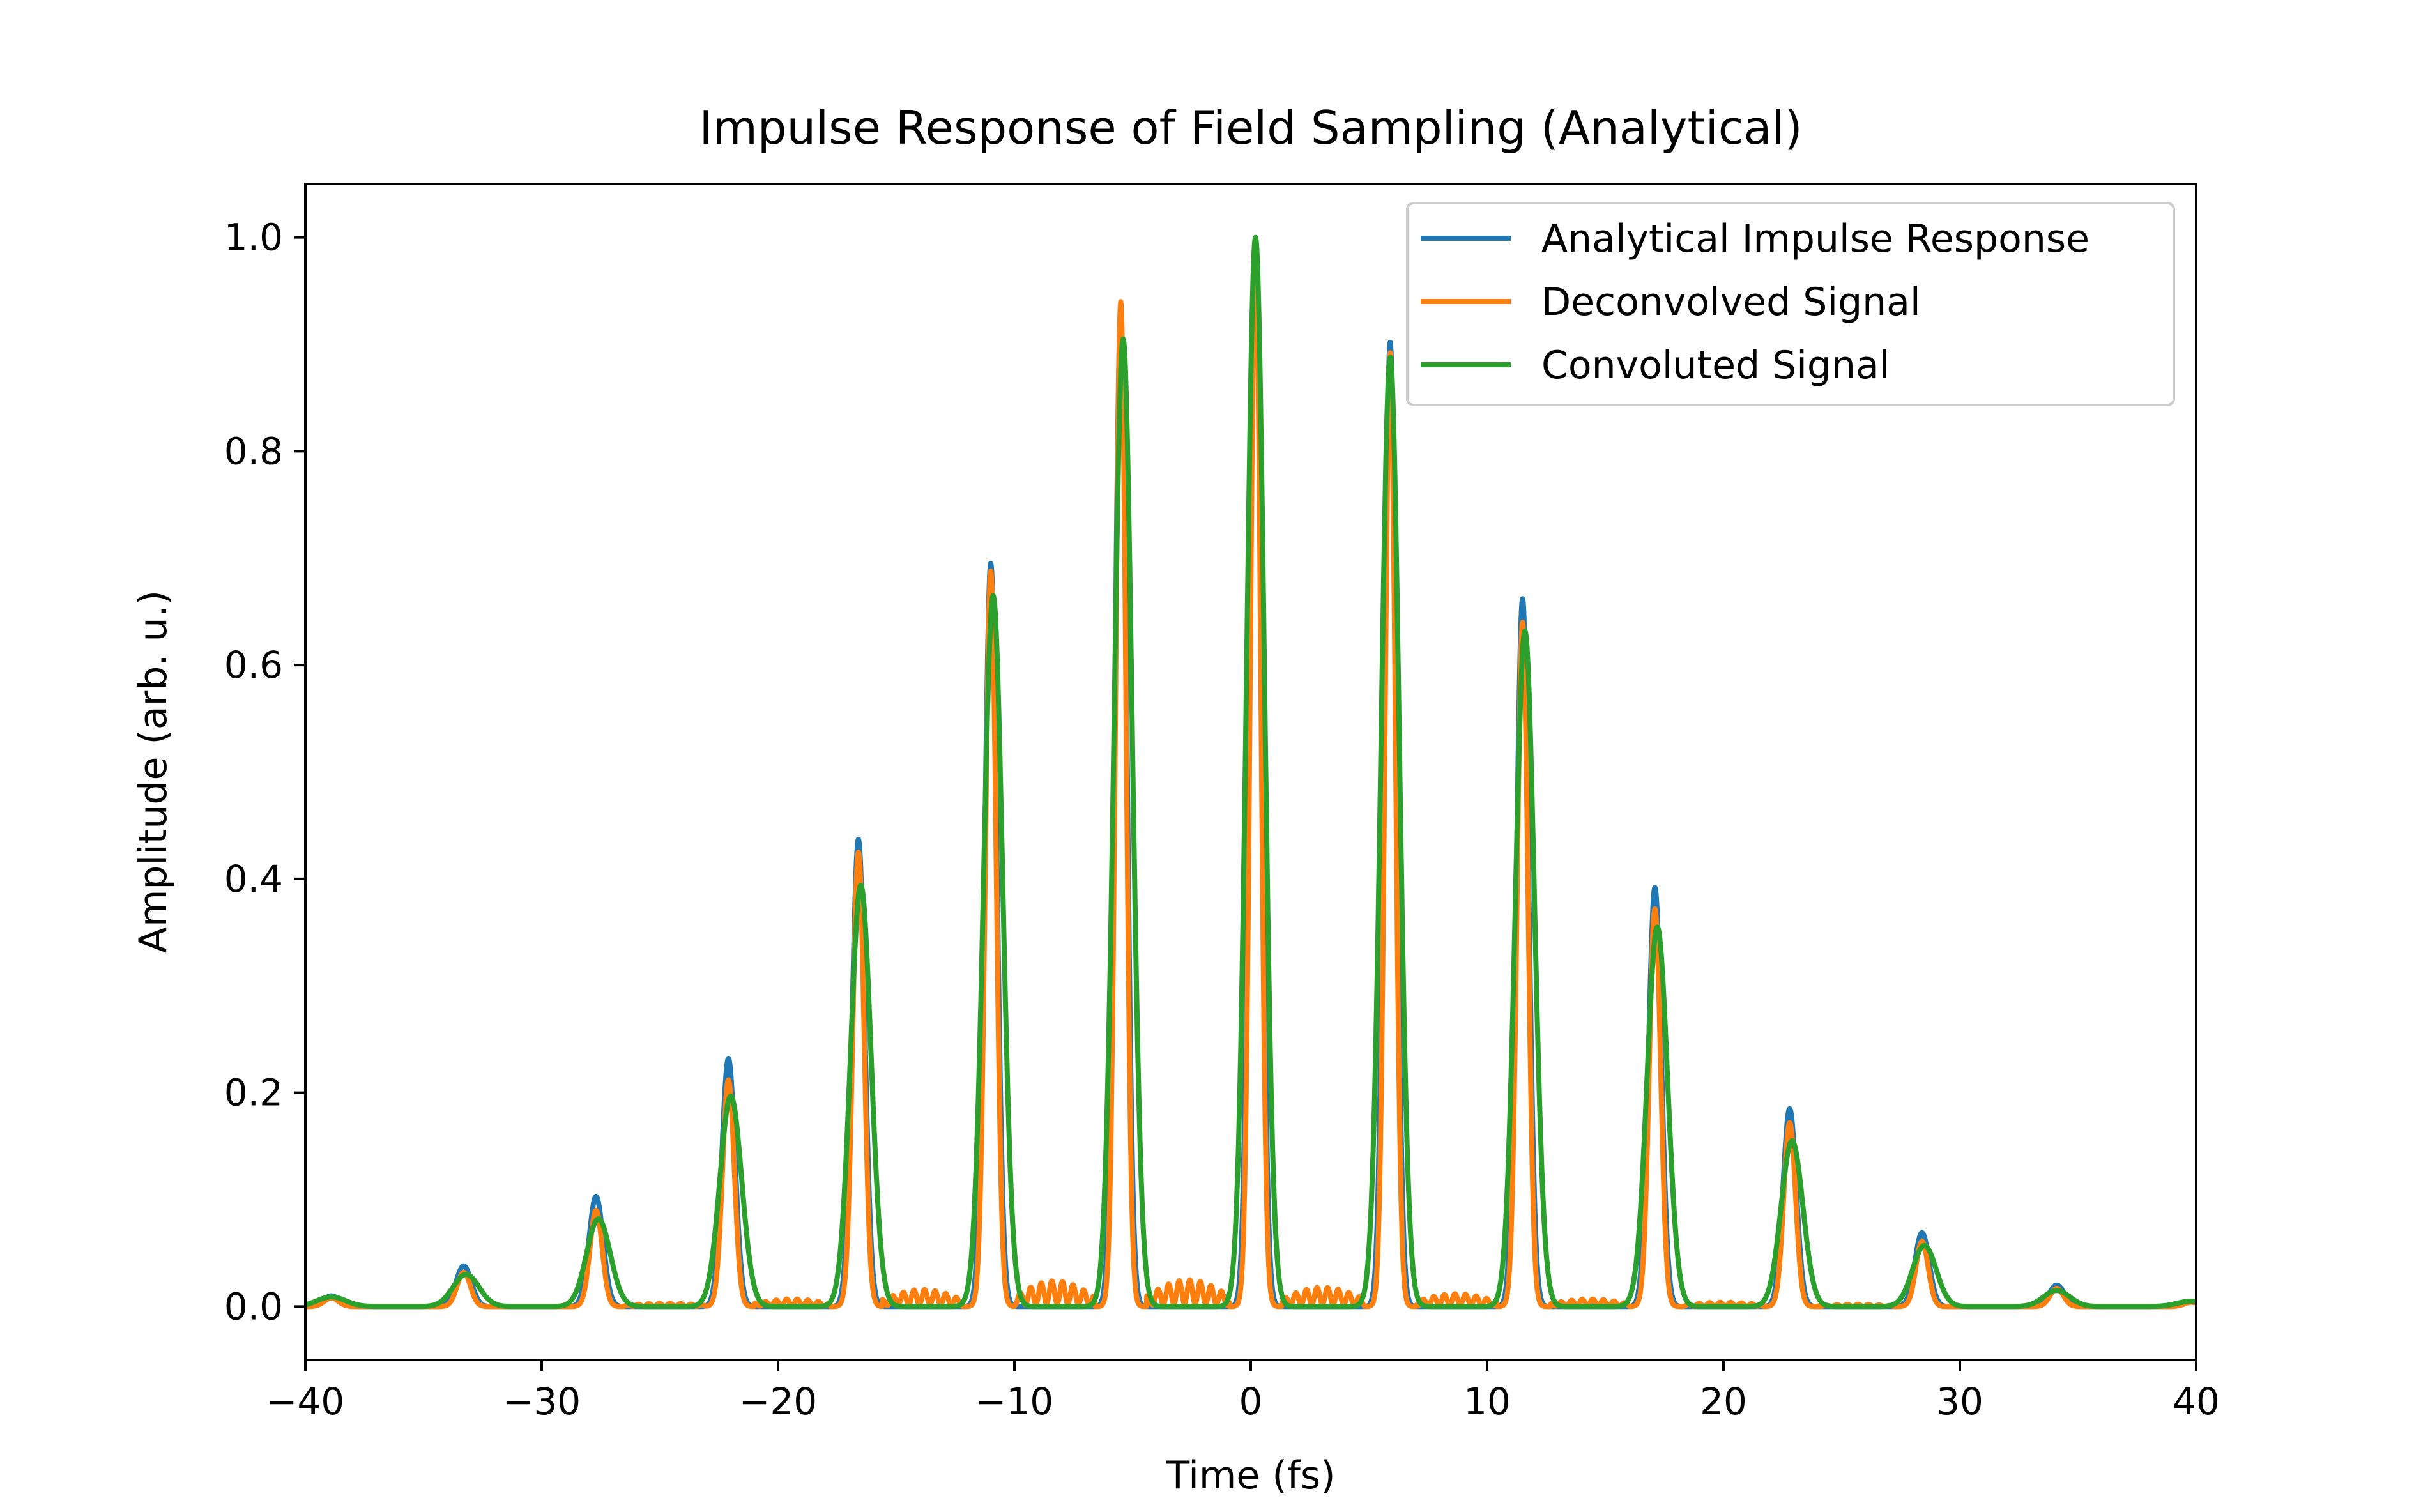  Describe the element at coordinates (253, 451) in the screenshot. I see `y-tick-label: 0.8` at that location.